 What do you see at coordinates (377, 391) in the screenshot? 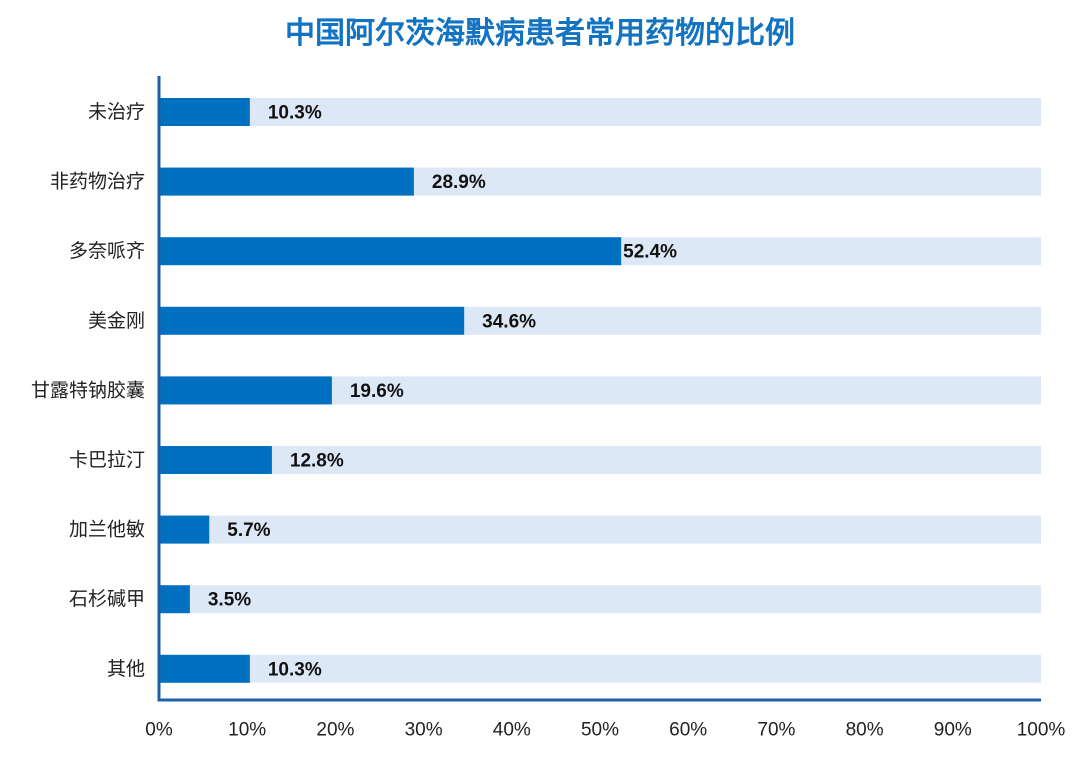
I see `data-label: 19.6%` at bounding box center [377, 391].